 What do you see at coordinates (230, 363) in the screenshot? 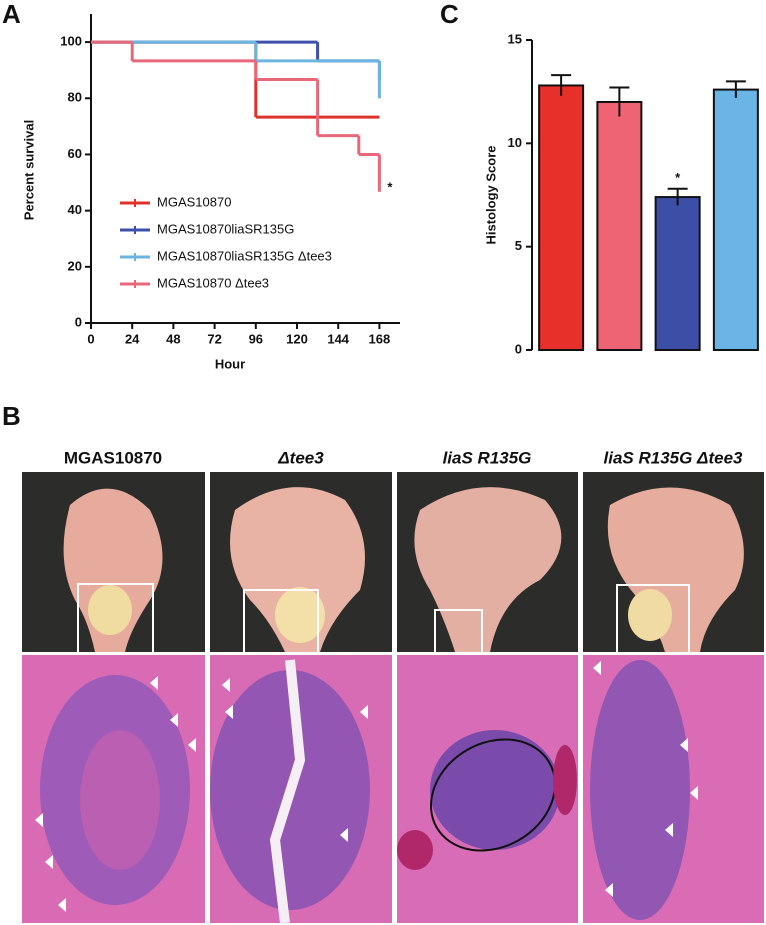
I see `x-axis-label: Hour` at bounding box center [230, 363].